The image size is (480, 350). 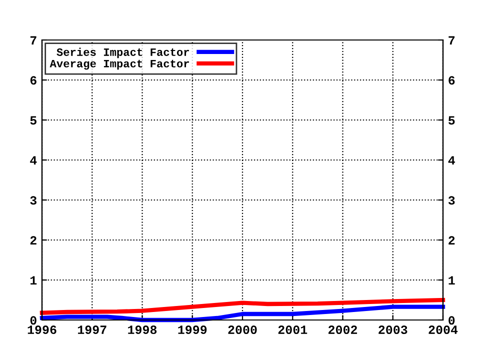 What do you see at coordinates (451, 240) in the screenshot?
I see `y2-tick-label: 2` at bounding box center [451, 240].